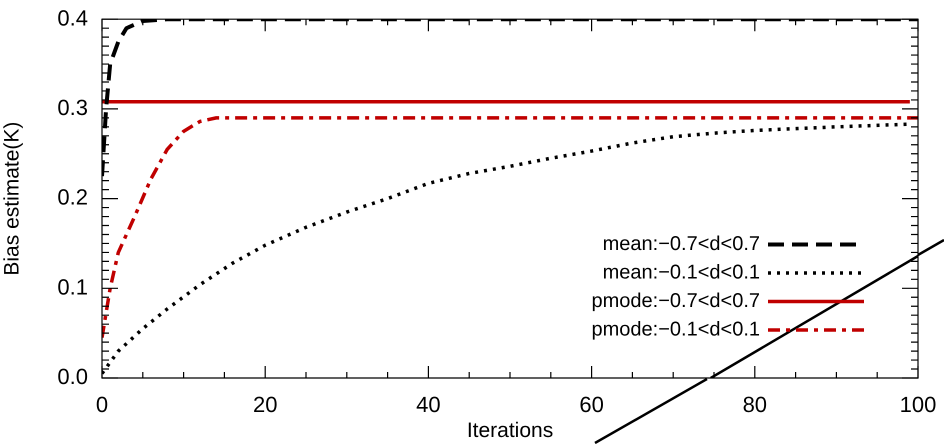 This screenshot has width=944, height=444. I want to click on y-tick-label: 0.3, so click(72, 107).